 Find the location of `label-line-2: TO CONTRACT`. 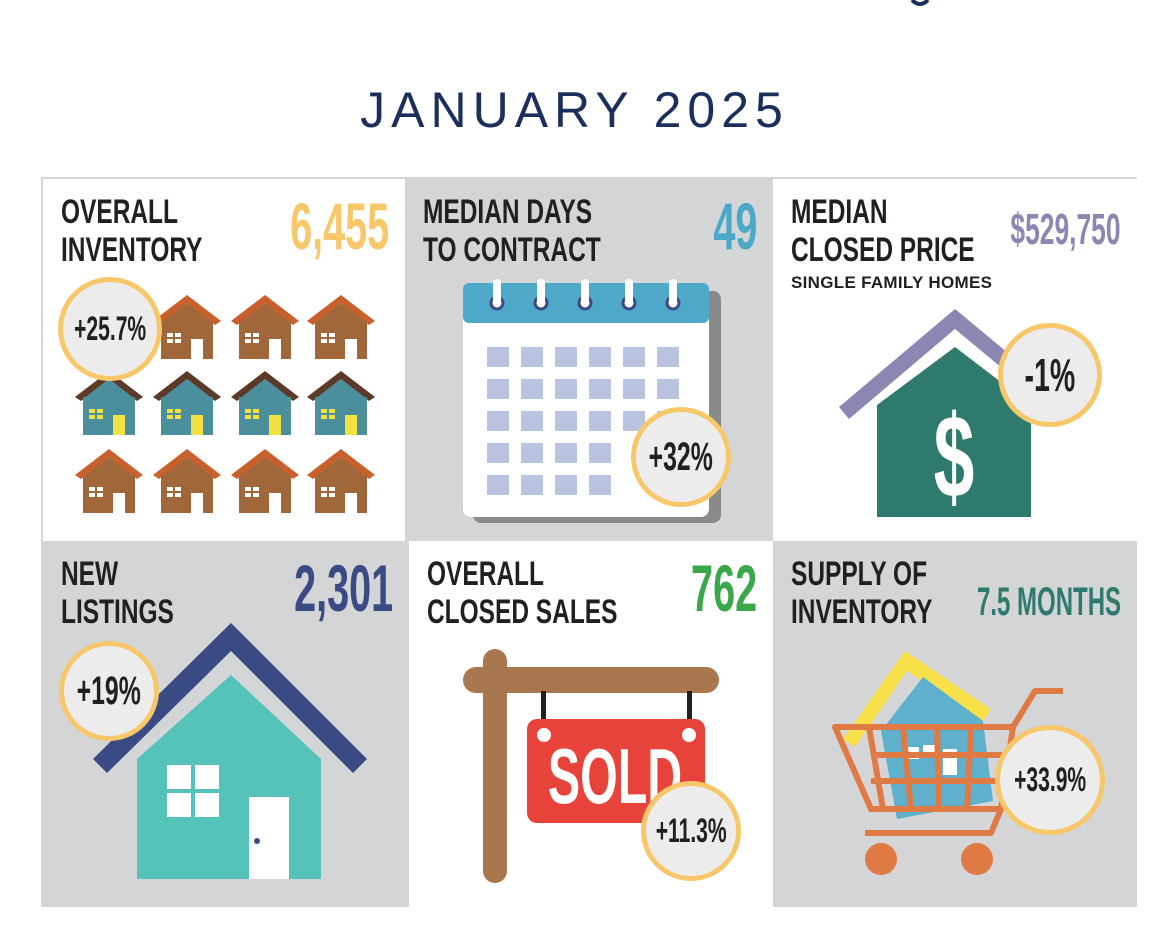

label-line-2: TO CONTRACT is located at coordinates (512, 250).